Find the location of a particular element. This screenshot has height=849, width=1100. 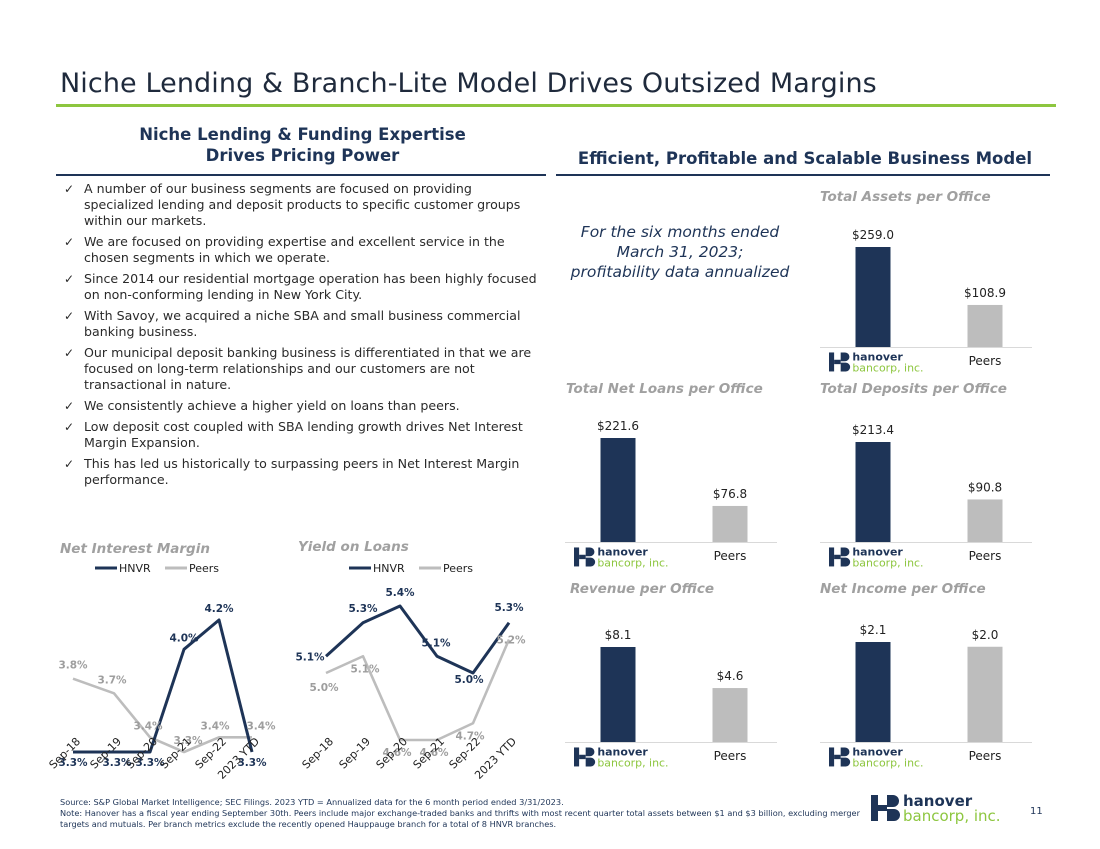

chart-legend: HNVR Peers is located at coordinates (411, 568).